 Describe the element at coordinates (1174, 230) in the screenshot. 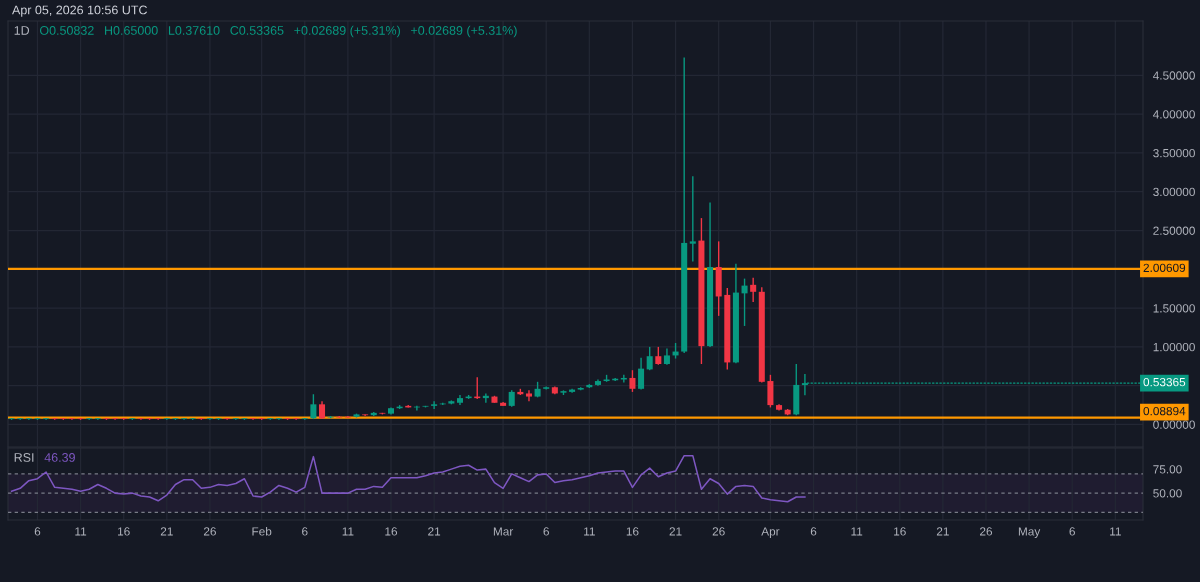

I see `y-tick-label: 2.50000` at that location.